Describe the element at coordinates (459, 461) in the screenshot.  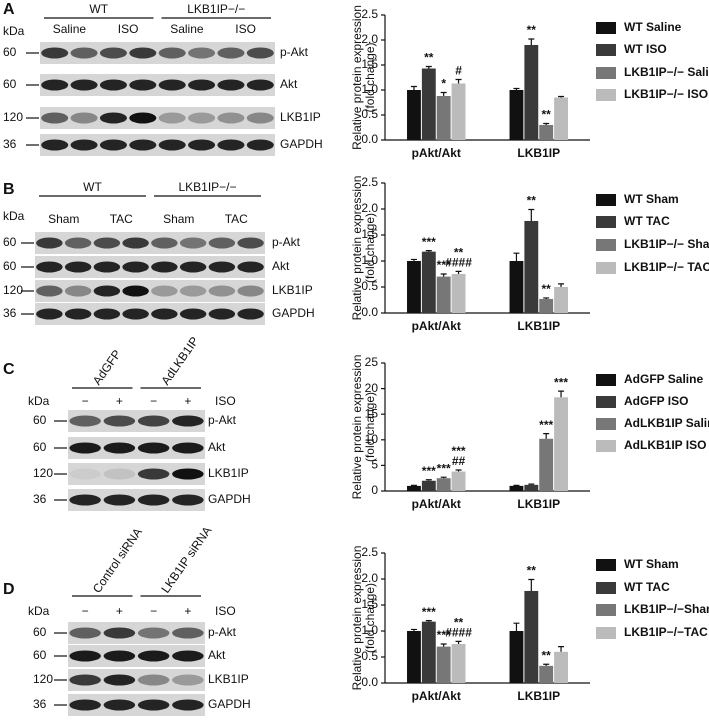
I see `significance-label: ##` at that location.